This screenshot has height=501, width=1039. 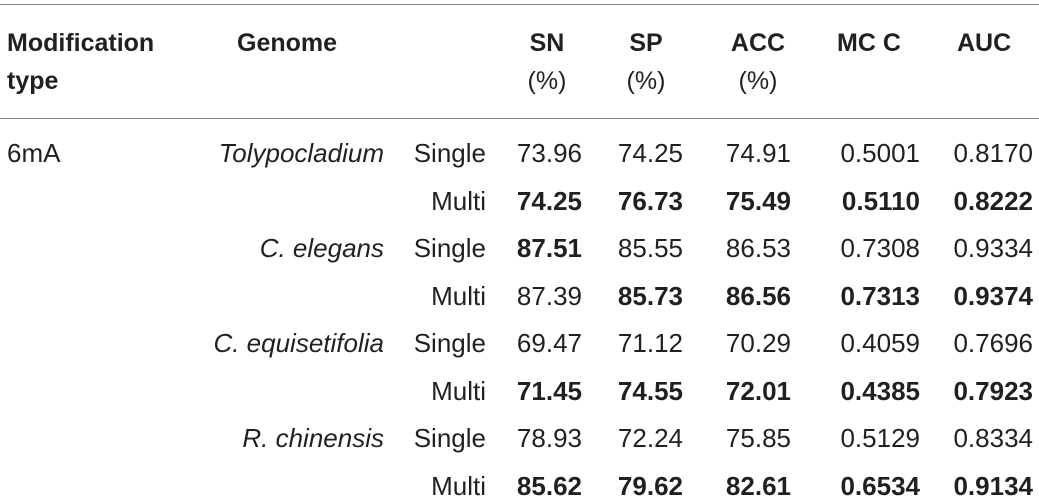 What do you see at coordinates (549, 343) in the screenshot?
I see `sn-cell: 69.47` at bounding box center [549, 343].